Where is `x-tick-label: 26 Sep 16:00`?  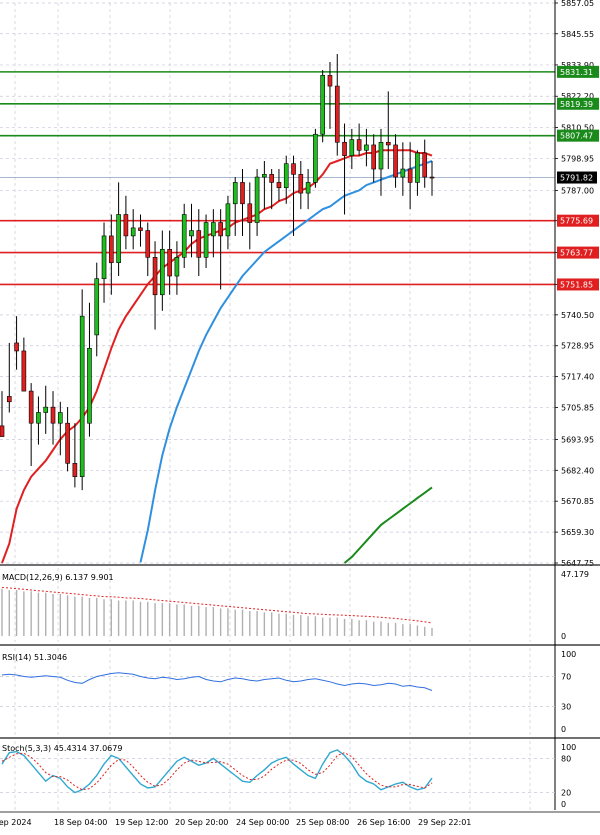
x-tick-label: 26 Sep 16:00 is located at coordinates (383, 822).